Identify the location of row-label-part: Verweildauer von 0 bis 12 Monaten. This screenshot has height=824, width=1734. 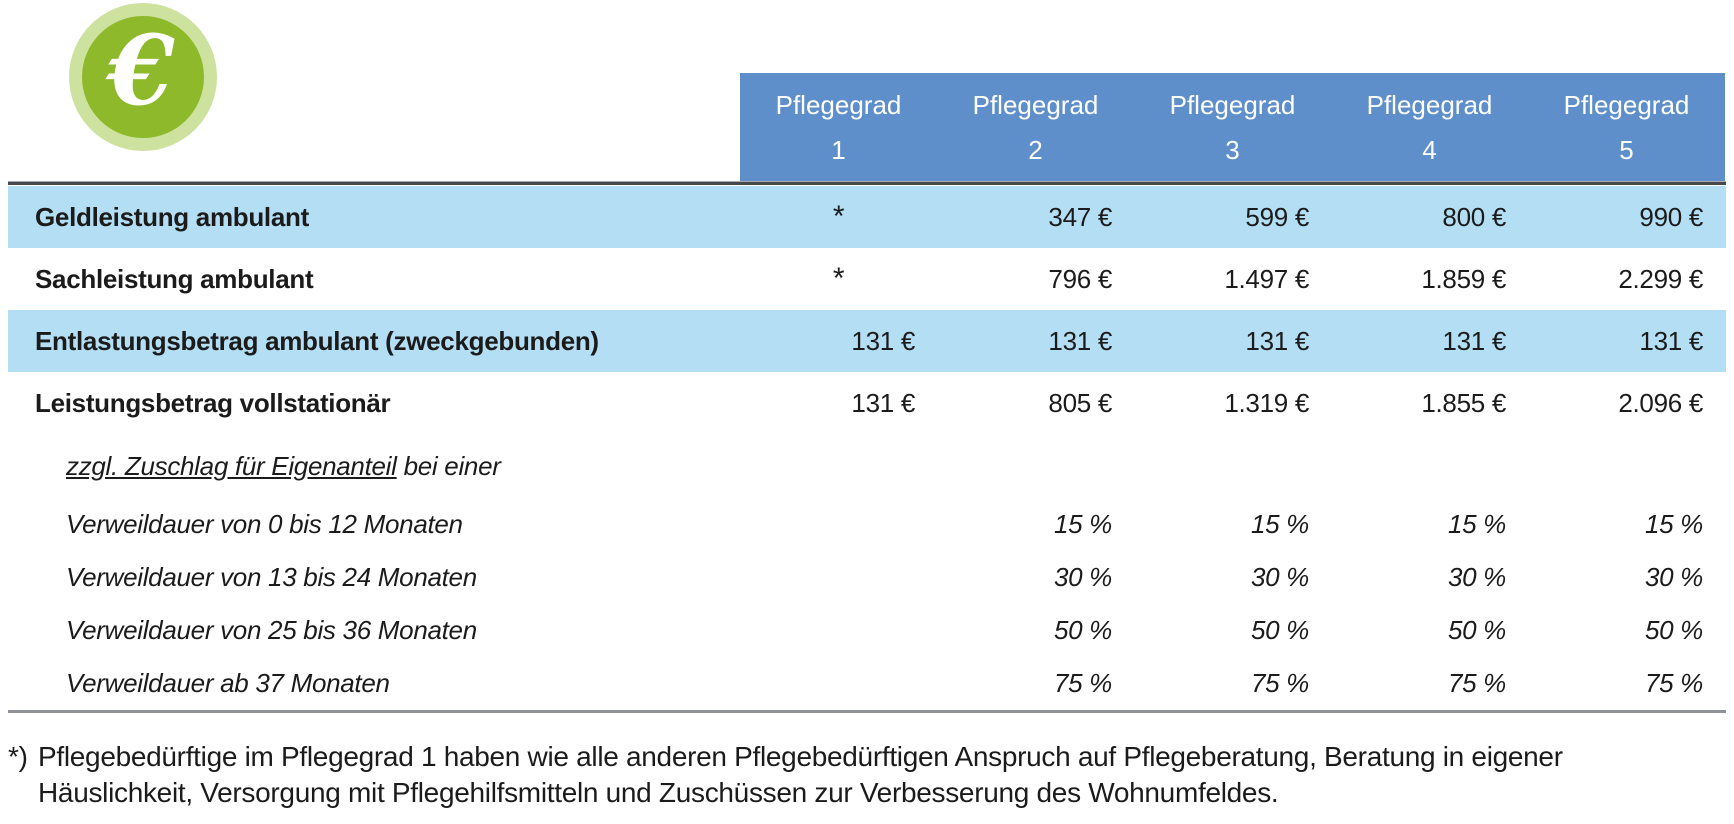
(264, 524).